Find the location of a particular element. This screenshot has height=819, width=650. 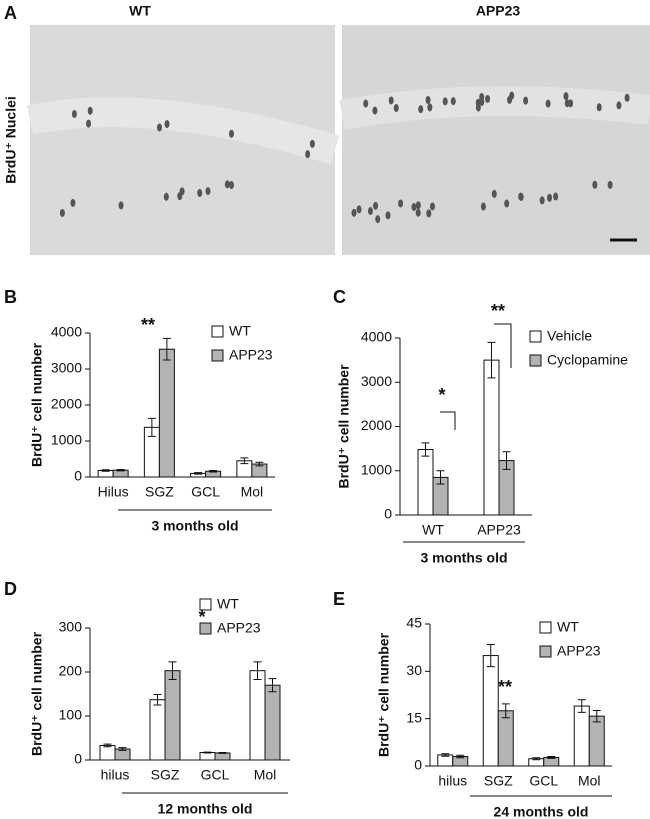

legend-label: Vehicle is located at coordinates (569, 336).